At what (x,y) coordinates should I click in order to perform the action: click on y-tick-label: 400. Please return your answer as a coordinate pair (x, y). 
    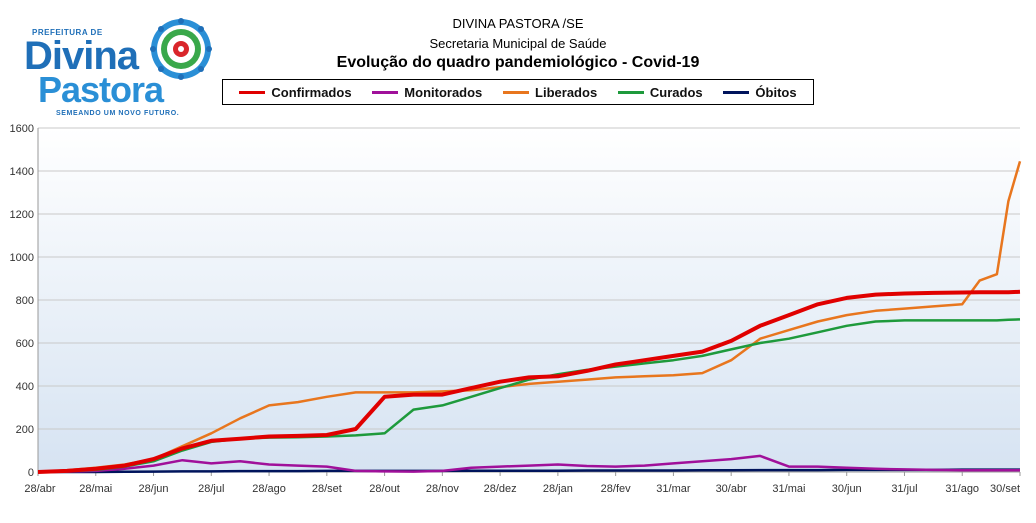
    Looking at the image, I should click on (25, 387).